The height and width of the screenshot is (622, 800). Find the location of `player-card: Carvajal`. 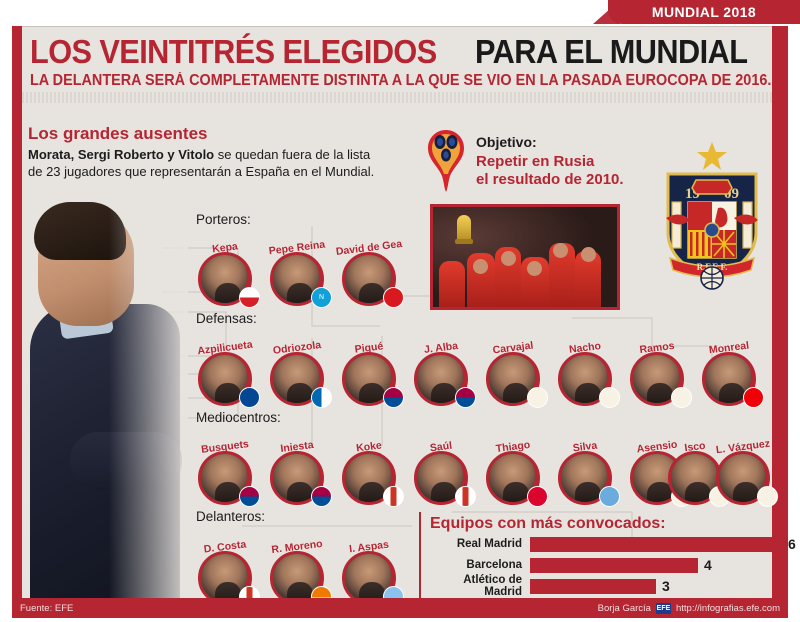

player-card: Carvajal is located at coordinates (517, 374).